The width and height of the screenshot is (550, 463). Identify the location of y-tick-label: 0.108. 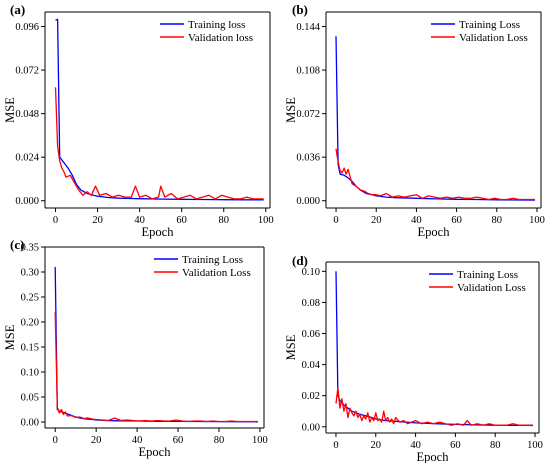
(308, 71).